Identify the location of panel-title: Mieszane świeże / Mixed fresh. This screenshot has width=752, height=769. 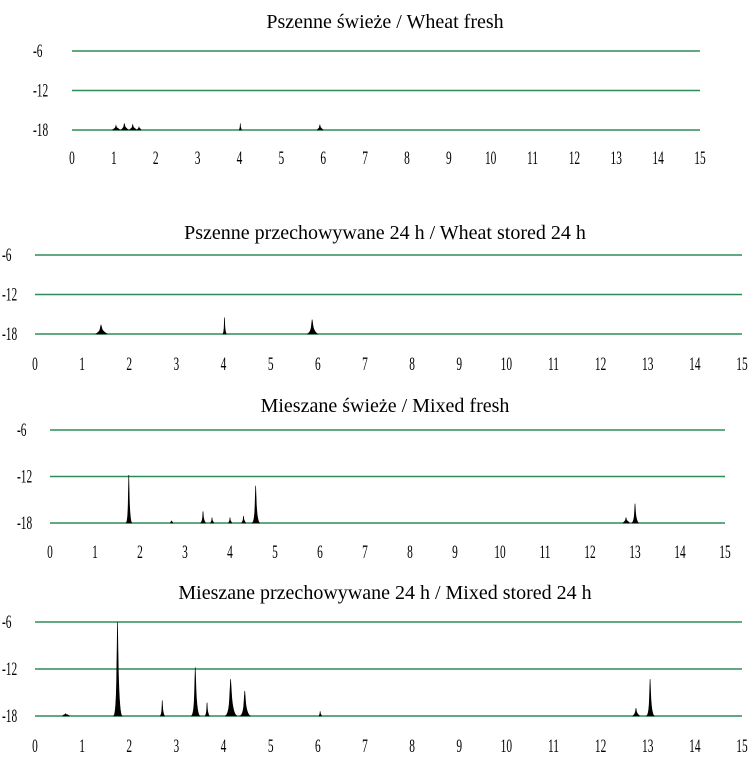
(385, 406).